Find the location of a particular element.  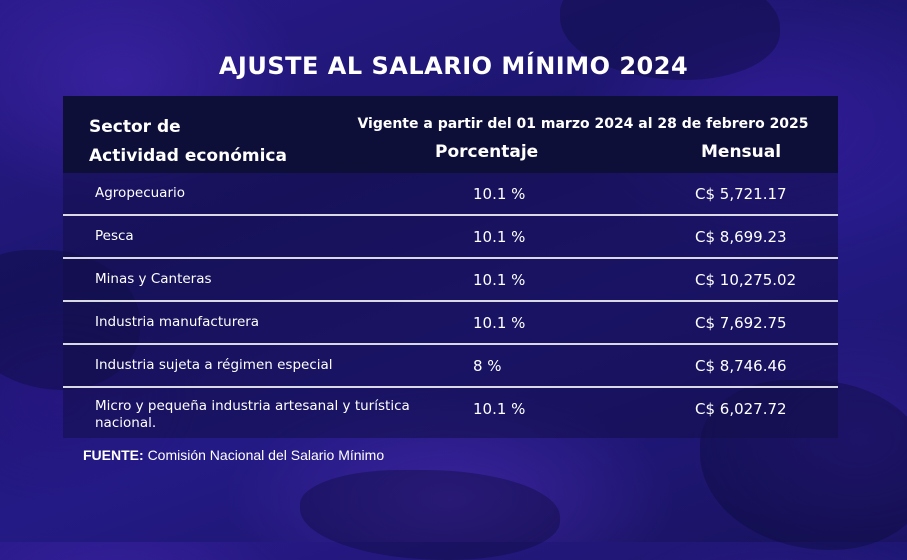

header-mensual: Mensual is located at coordinates (741, 152).